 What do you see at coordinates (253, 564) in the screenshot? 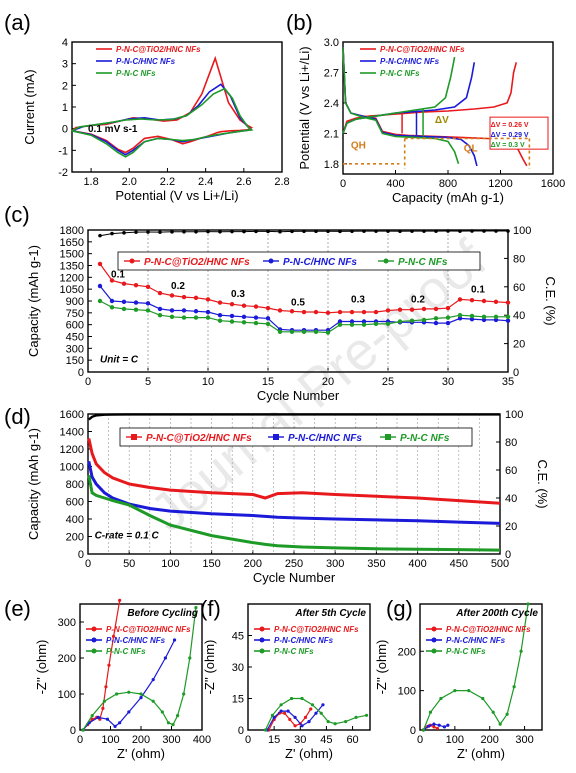
I see `d-xtick-label: 200` at bounding box center [253, 564].